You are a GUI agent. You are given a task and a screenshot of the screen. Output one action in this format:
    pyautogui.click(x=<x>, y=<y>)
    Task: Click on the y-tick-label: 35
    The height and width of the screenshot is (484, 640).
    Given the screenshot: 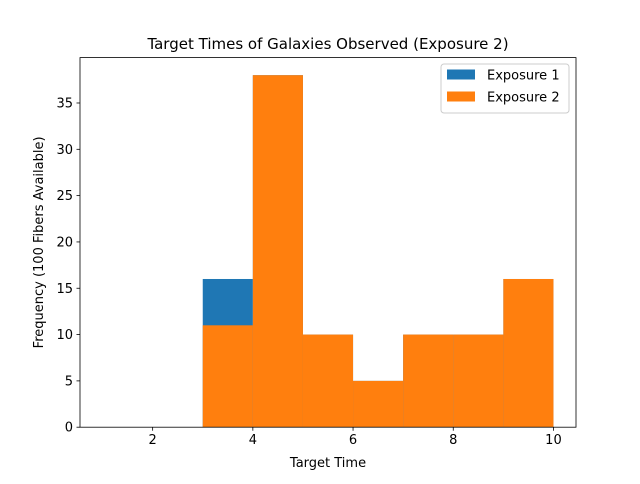 What is the action you would take?
    pyautogui.click(x=64, y=103)
    